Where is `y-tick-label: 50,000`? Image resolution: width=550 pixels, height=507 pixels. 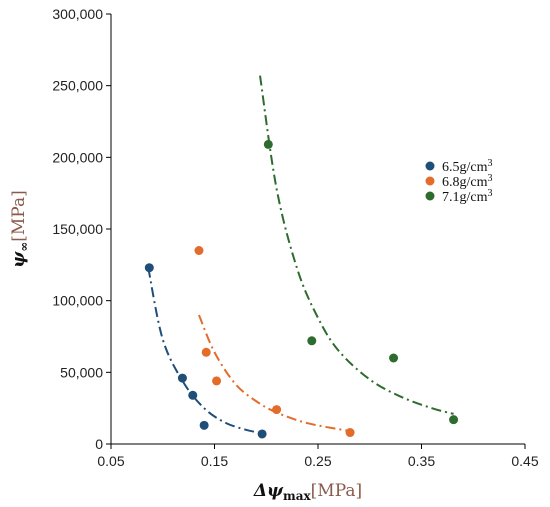 y-tick-label: 50,000 is located at coordinates (81, 372).